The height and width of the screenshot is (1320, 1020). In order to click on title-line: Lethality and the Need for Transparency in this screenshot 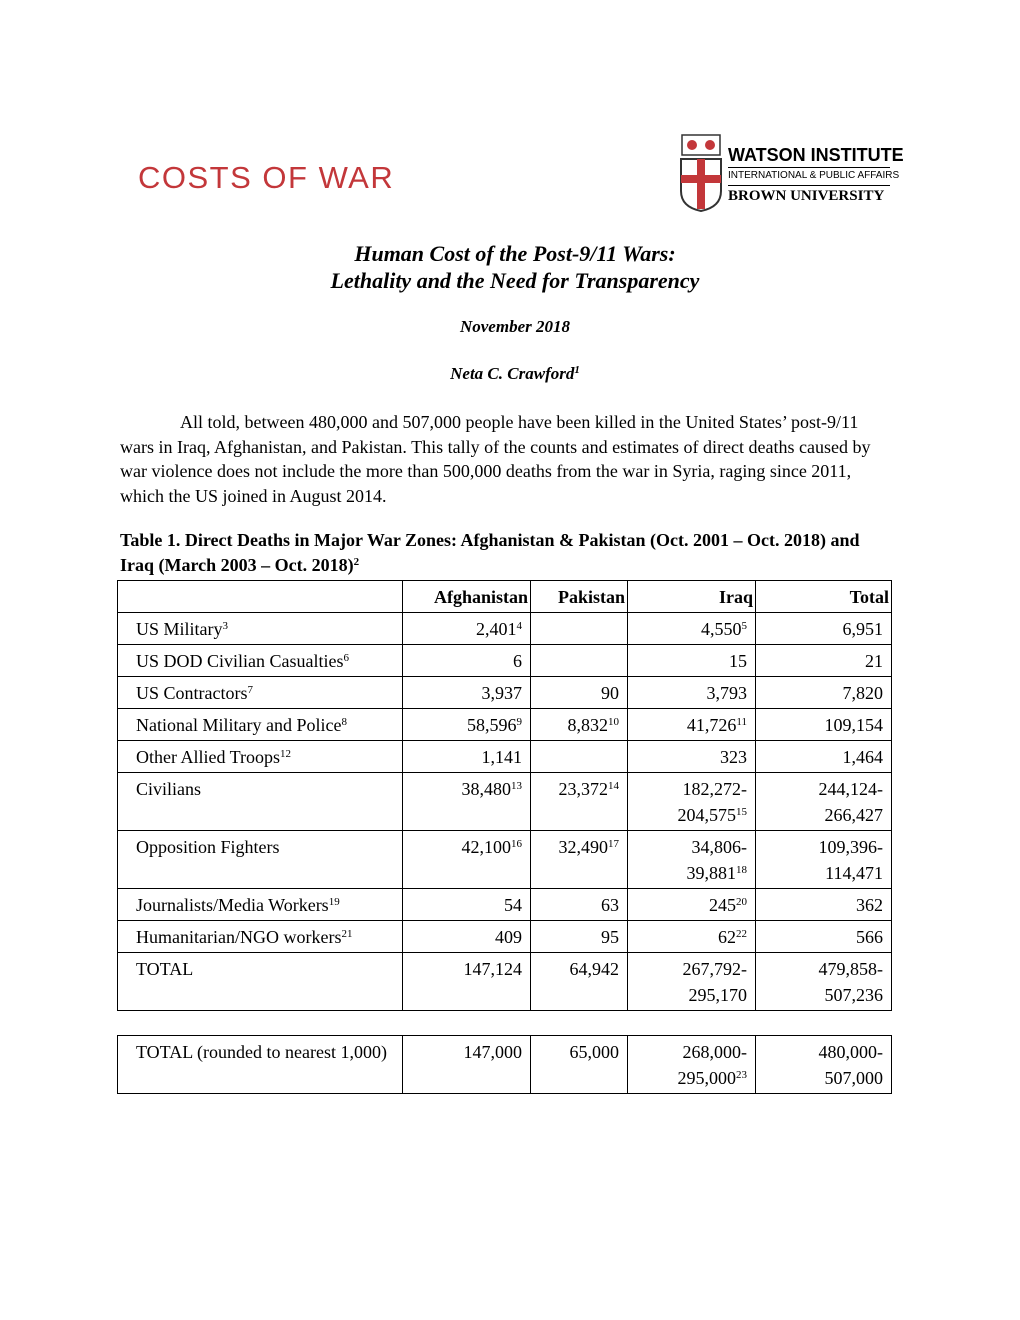, I will do `click(515, 280)`.